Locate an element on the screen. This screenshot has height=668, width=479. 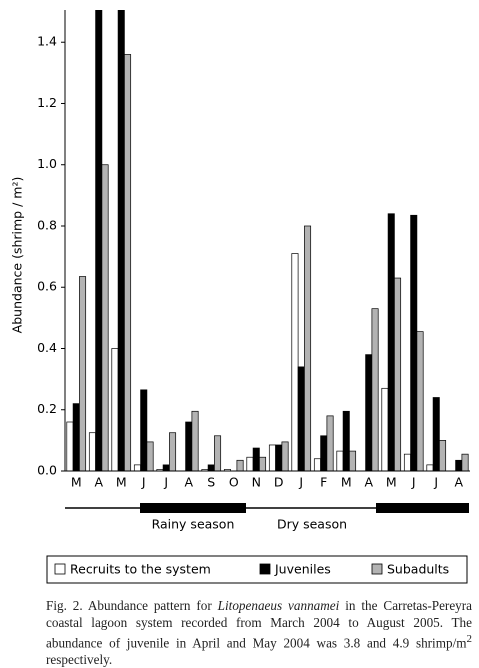
caption-species: Litopenaeus vannamei is located at coordinates (278, 605).